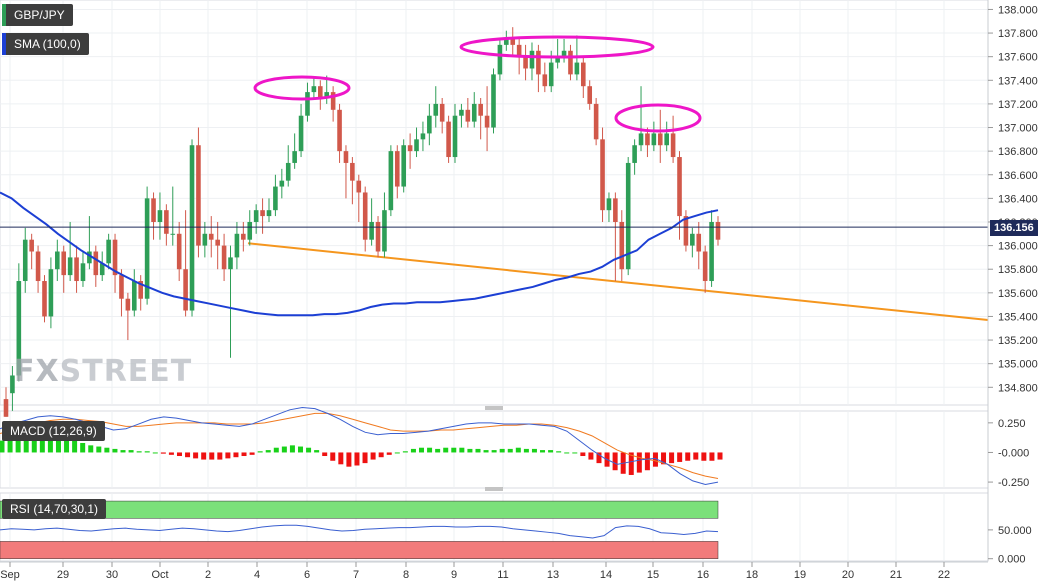 The height and width of the screenshot is (587, 1060). Describe the element at coordinates (54, 509) in the screenshot. I see `rsi-legend: RSI (14,70,30,1)` at that location.